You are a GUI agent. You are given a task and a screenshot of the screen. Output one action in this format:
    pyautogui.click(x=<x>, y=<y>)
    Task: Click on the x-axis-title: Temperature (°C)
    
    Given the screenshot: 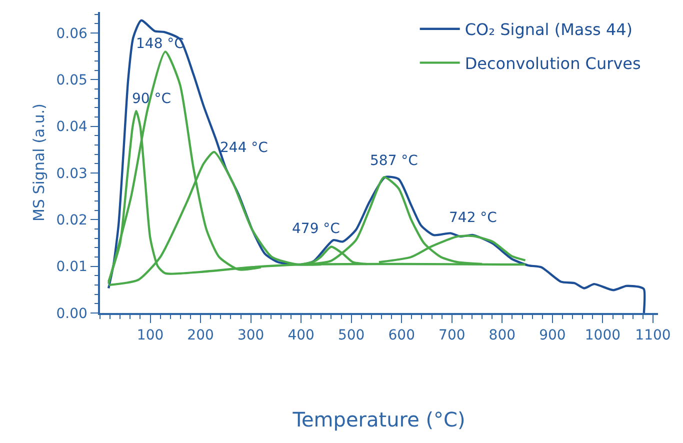 What is the action you would take?
    pyautogui.click(x=379, y=420)
    